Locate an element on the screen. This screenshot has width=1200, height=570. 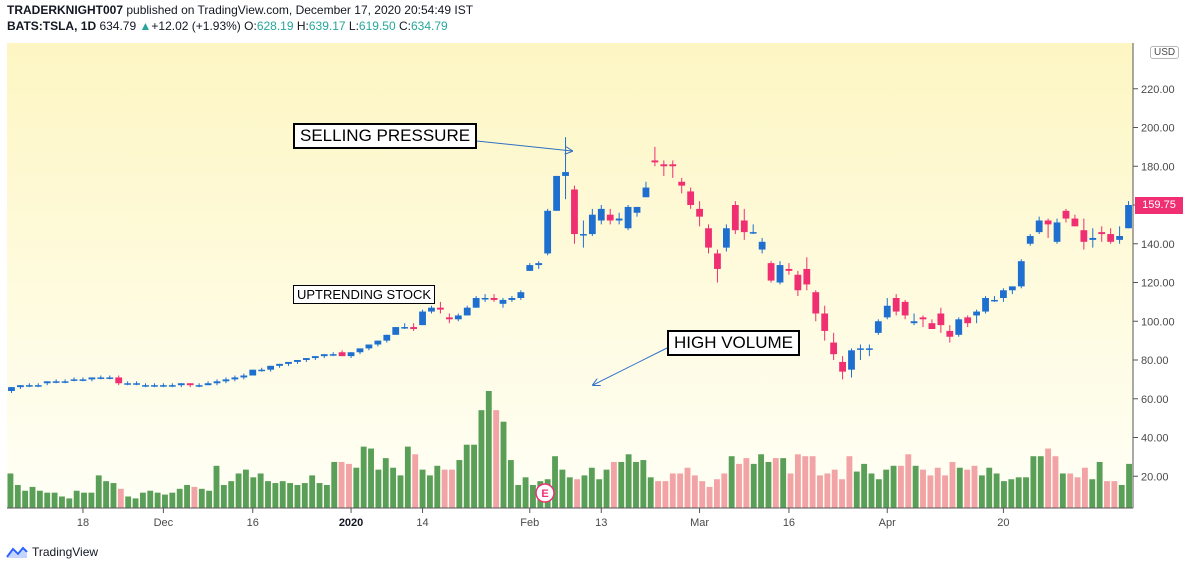
time-tick-label: Apr is located at coordinates (887, 523).